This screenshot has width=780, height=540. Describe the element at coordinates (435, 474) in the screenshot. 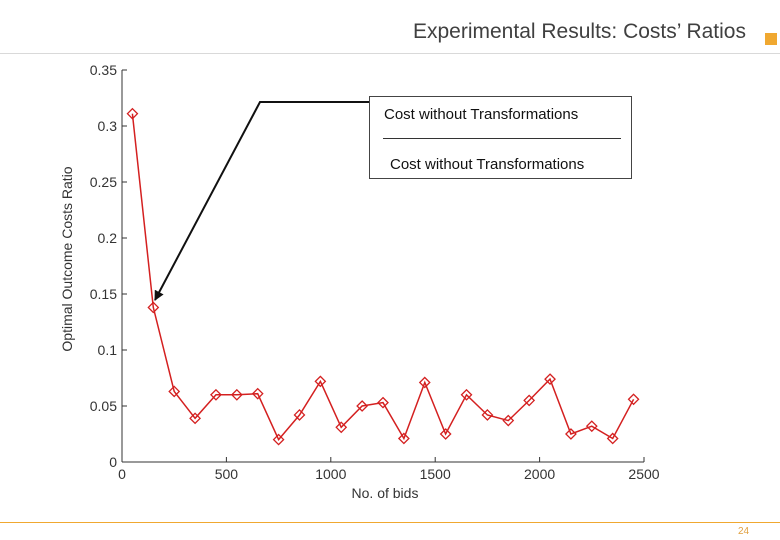

I see `x-tick-label: 1500` at that location.